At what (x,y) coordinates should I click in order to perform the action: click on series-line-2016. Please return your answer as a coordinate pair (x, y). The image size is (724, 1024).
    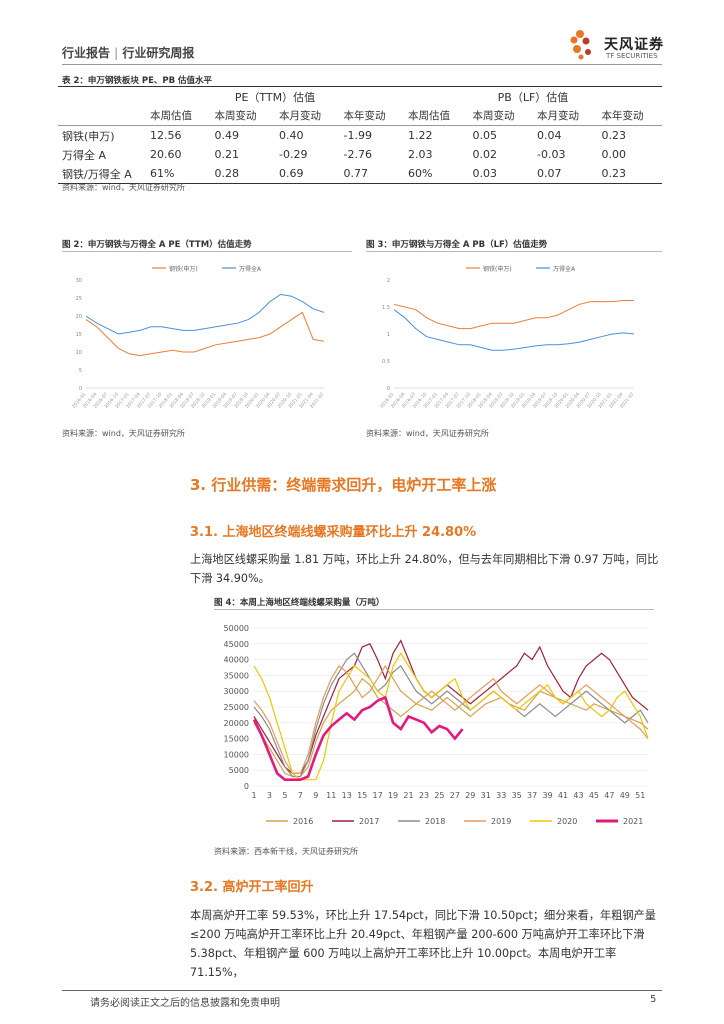
    Looking at the image, I should click on (451, 727).